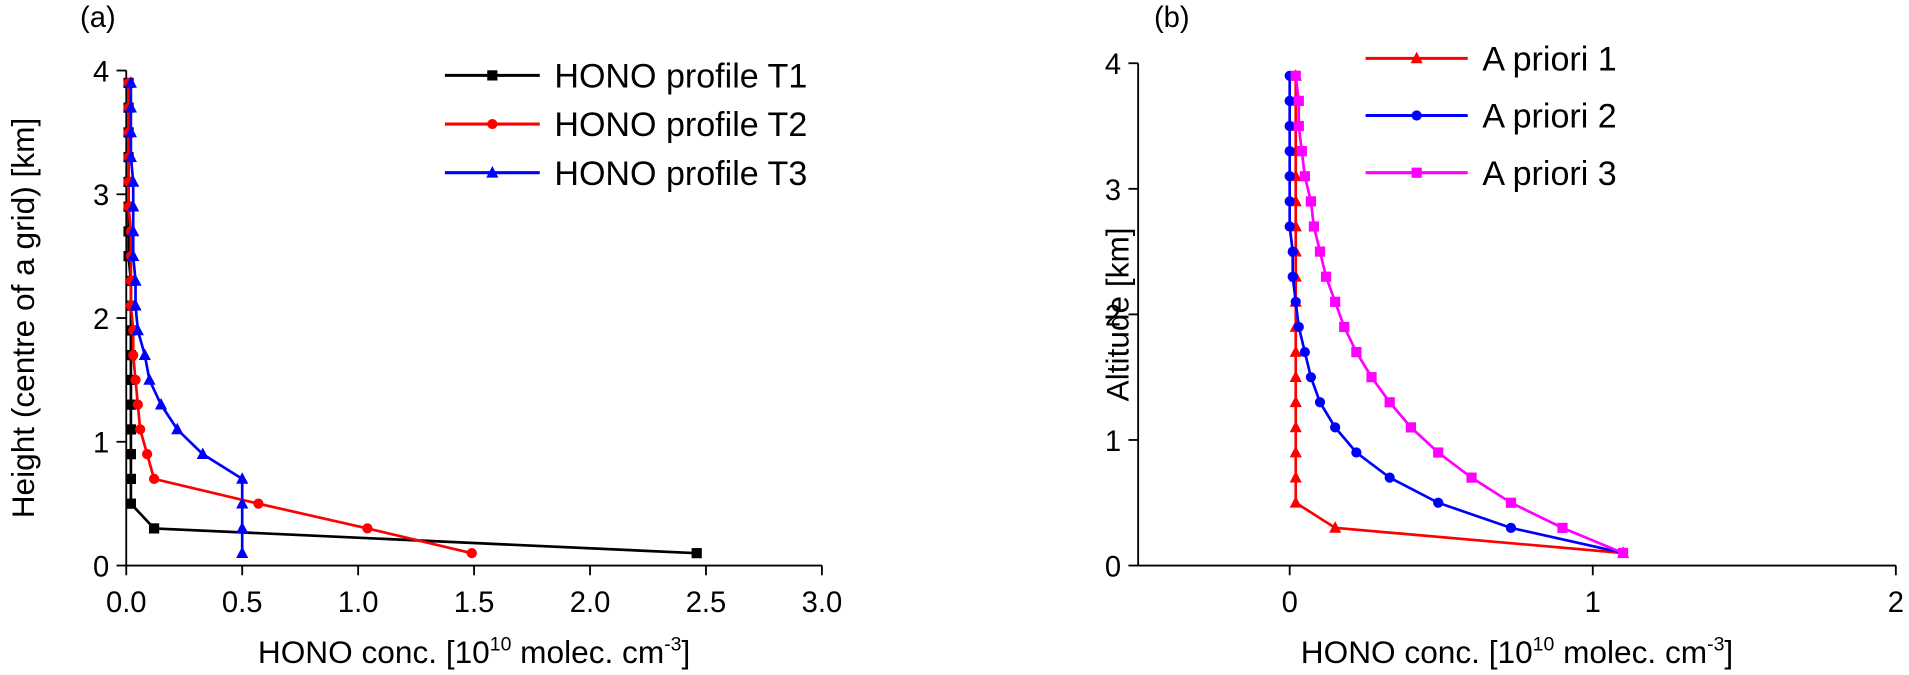  What do you see at coordinates (1113, 316) in the screenshot?
I see `y-tick-label: 2` at bounding box center [1113, 316].